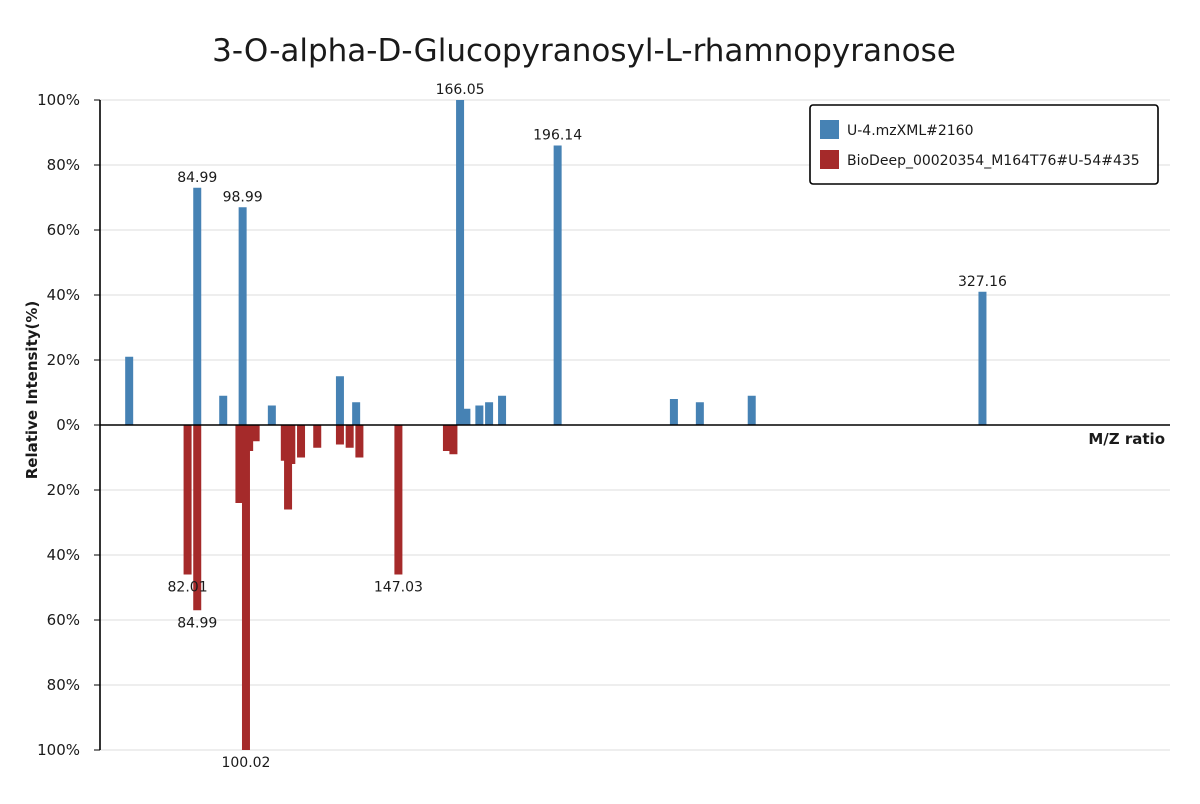  Describe the element at coordinates (1126, 439) in the screenshot. I see `x-axis-title: M/Z ratio` at that location.